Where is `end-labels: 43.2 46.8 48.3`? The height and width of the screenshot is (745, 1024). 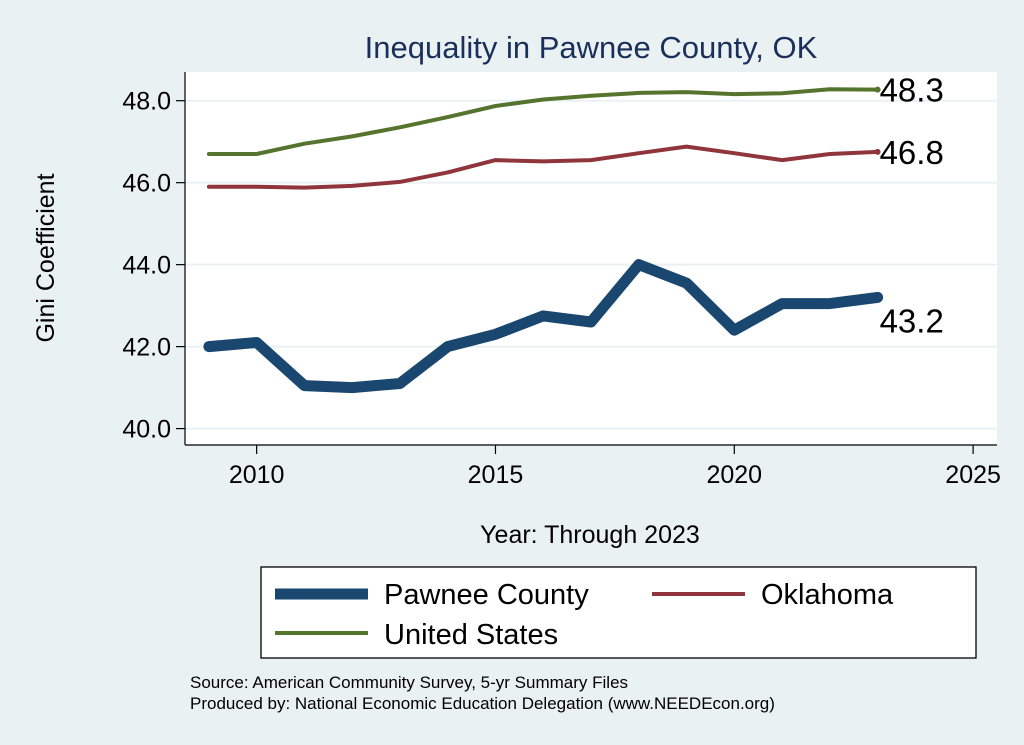
end-labels: 43.2 46.8 48.3 is located at coordinates (912, 206).